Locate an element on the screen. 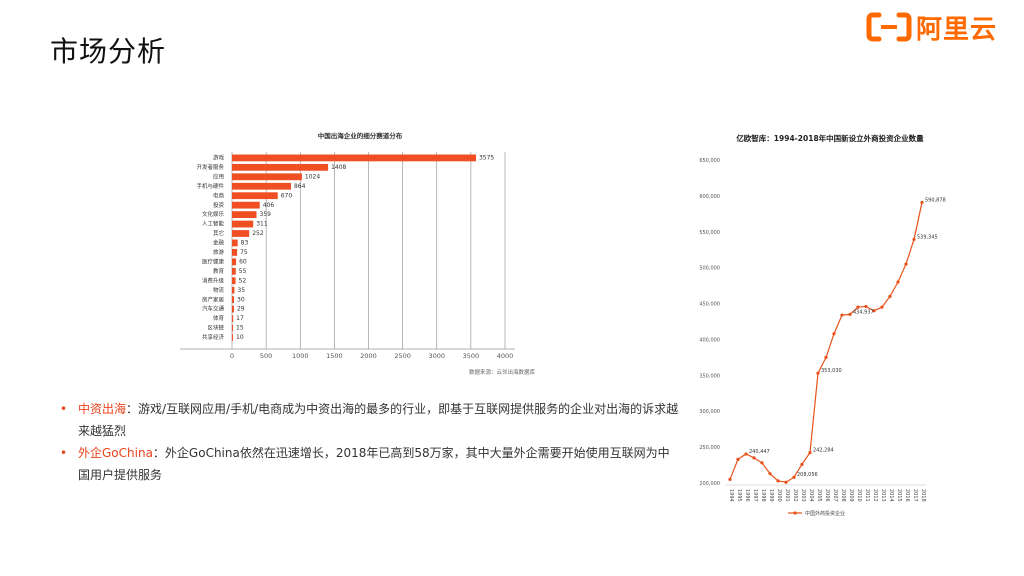  aliyun-bracket-icon is located at coordinates (889, 27).